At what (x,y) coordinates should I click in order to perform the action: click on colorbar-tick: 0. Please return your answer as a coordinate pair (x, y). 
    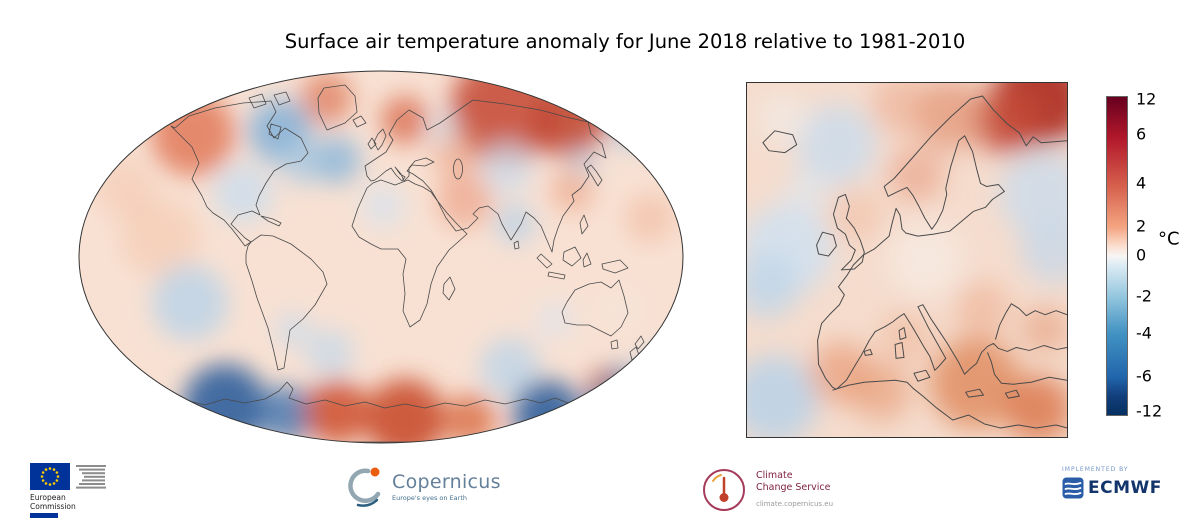
    Looking at the image, I should click on (1141, 255).